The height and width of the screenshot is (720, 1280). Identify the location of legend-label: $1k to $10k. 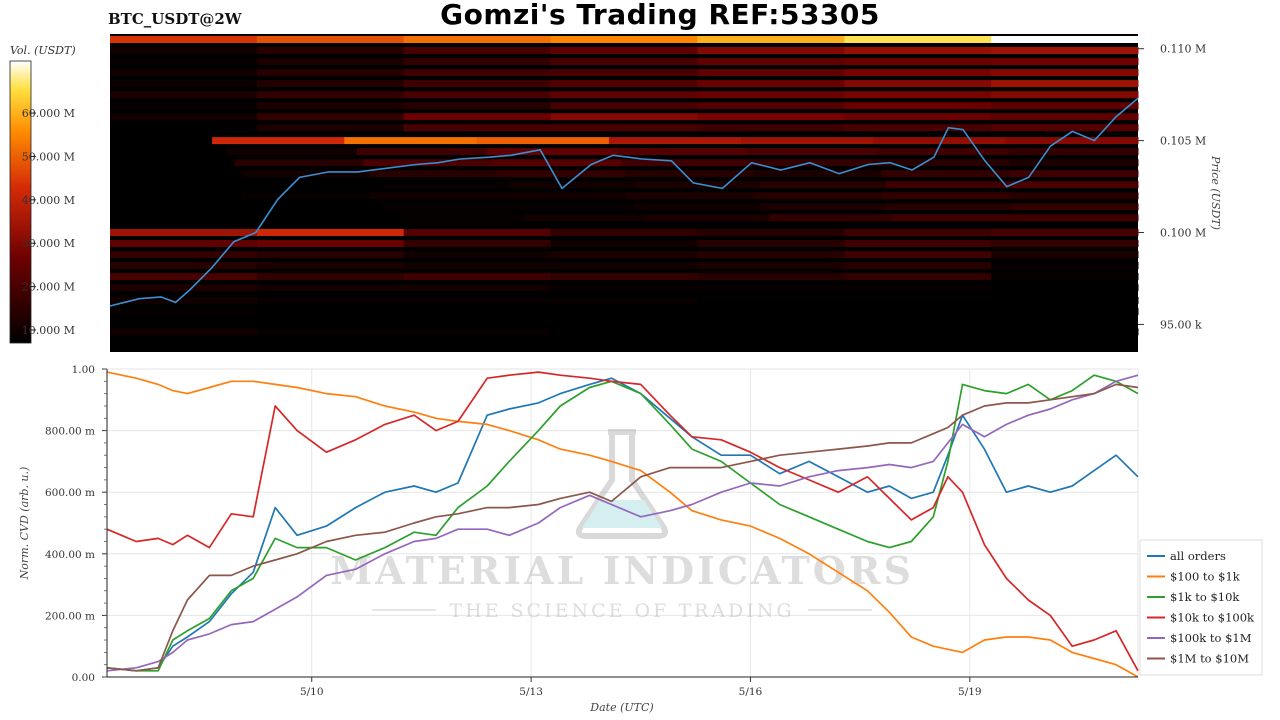
(1205, 597).